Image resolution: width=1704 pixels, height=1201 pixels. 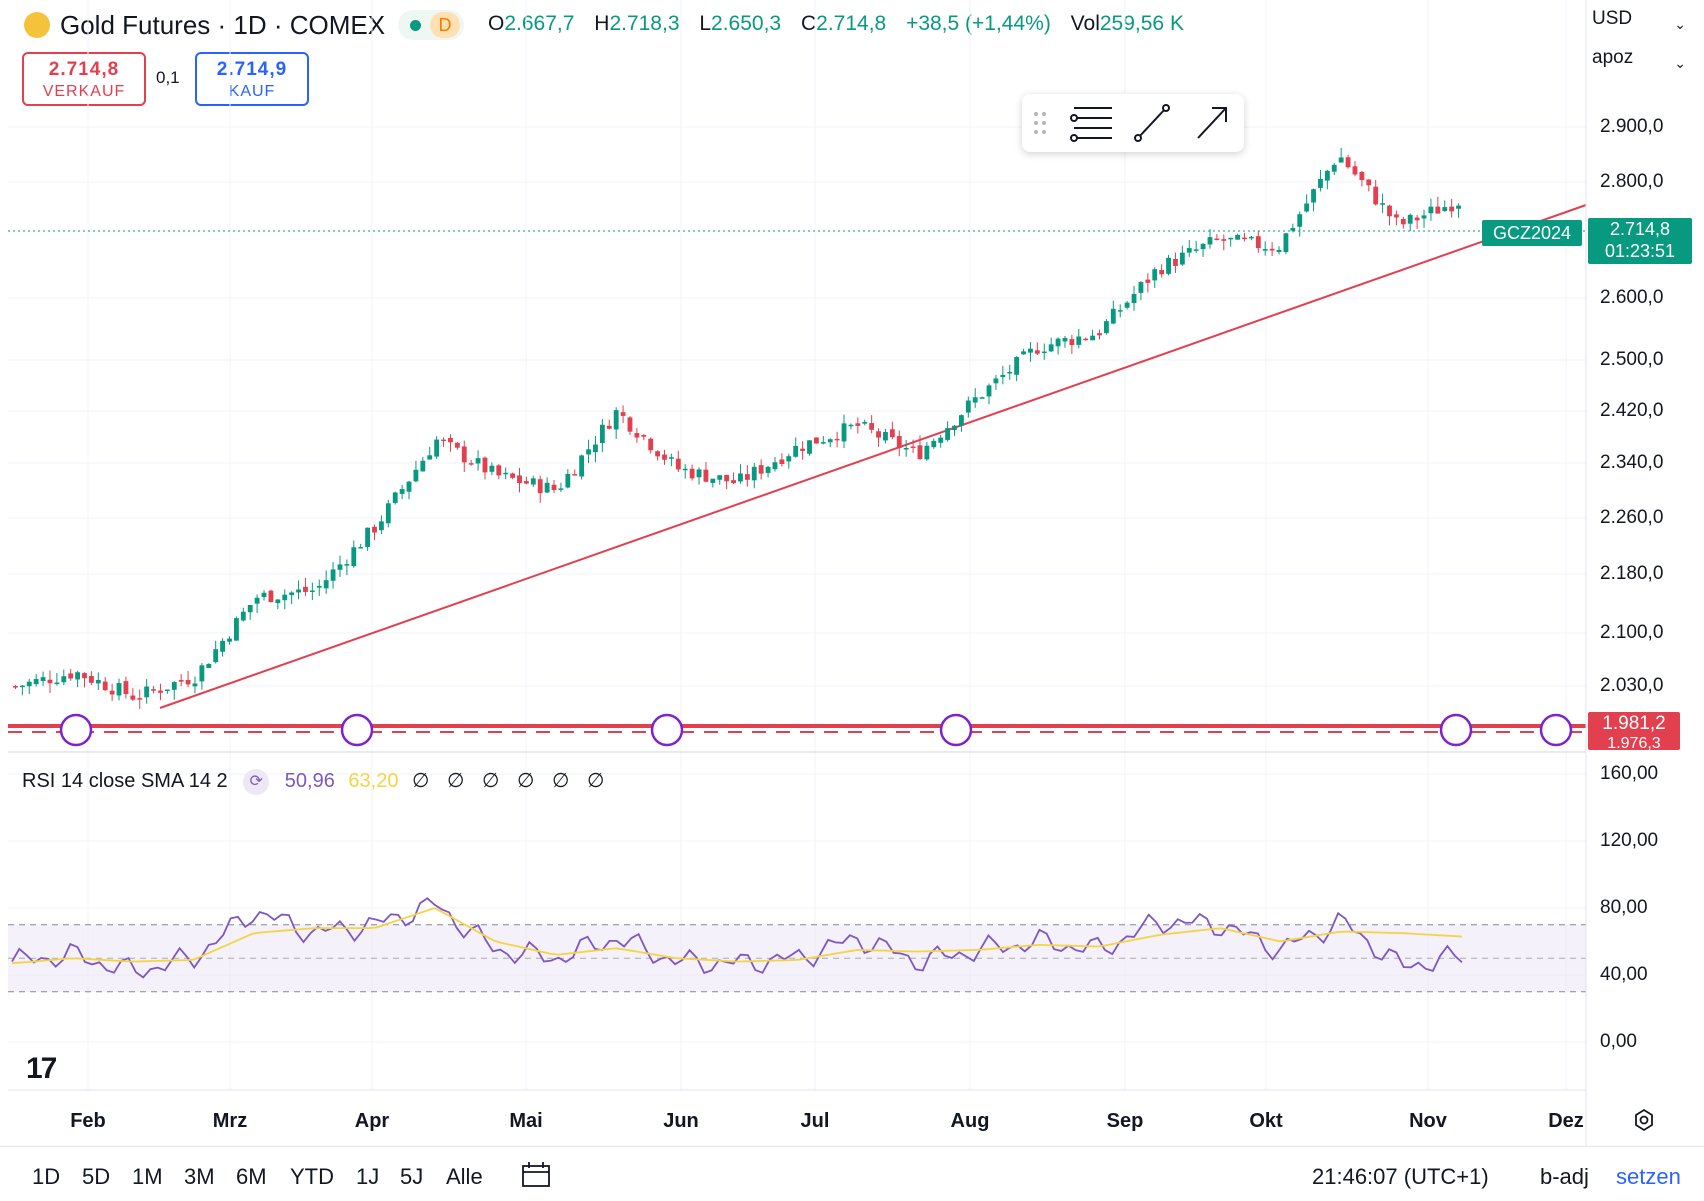 What do you see at coordinates (1634, 731) in the screenshot?
I see `alert-price-label: 1.981,2 1.976,3` at bounding box center [1634, 731].